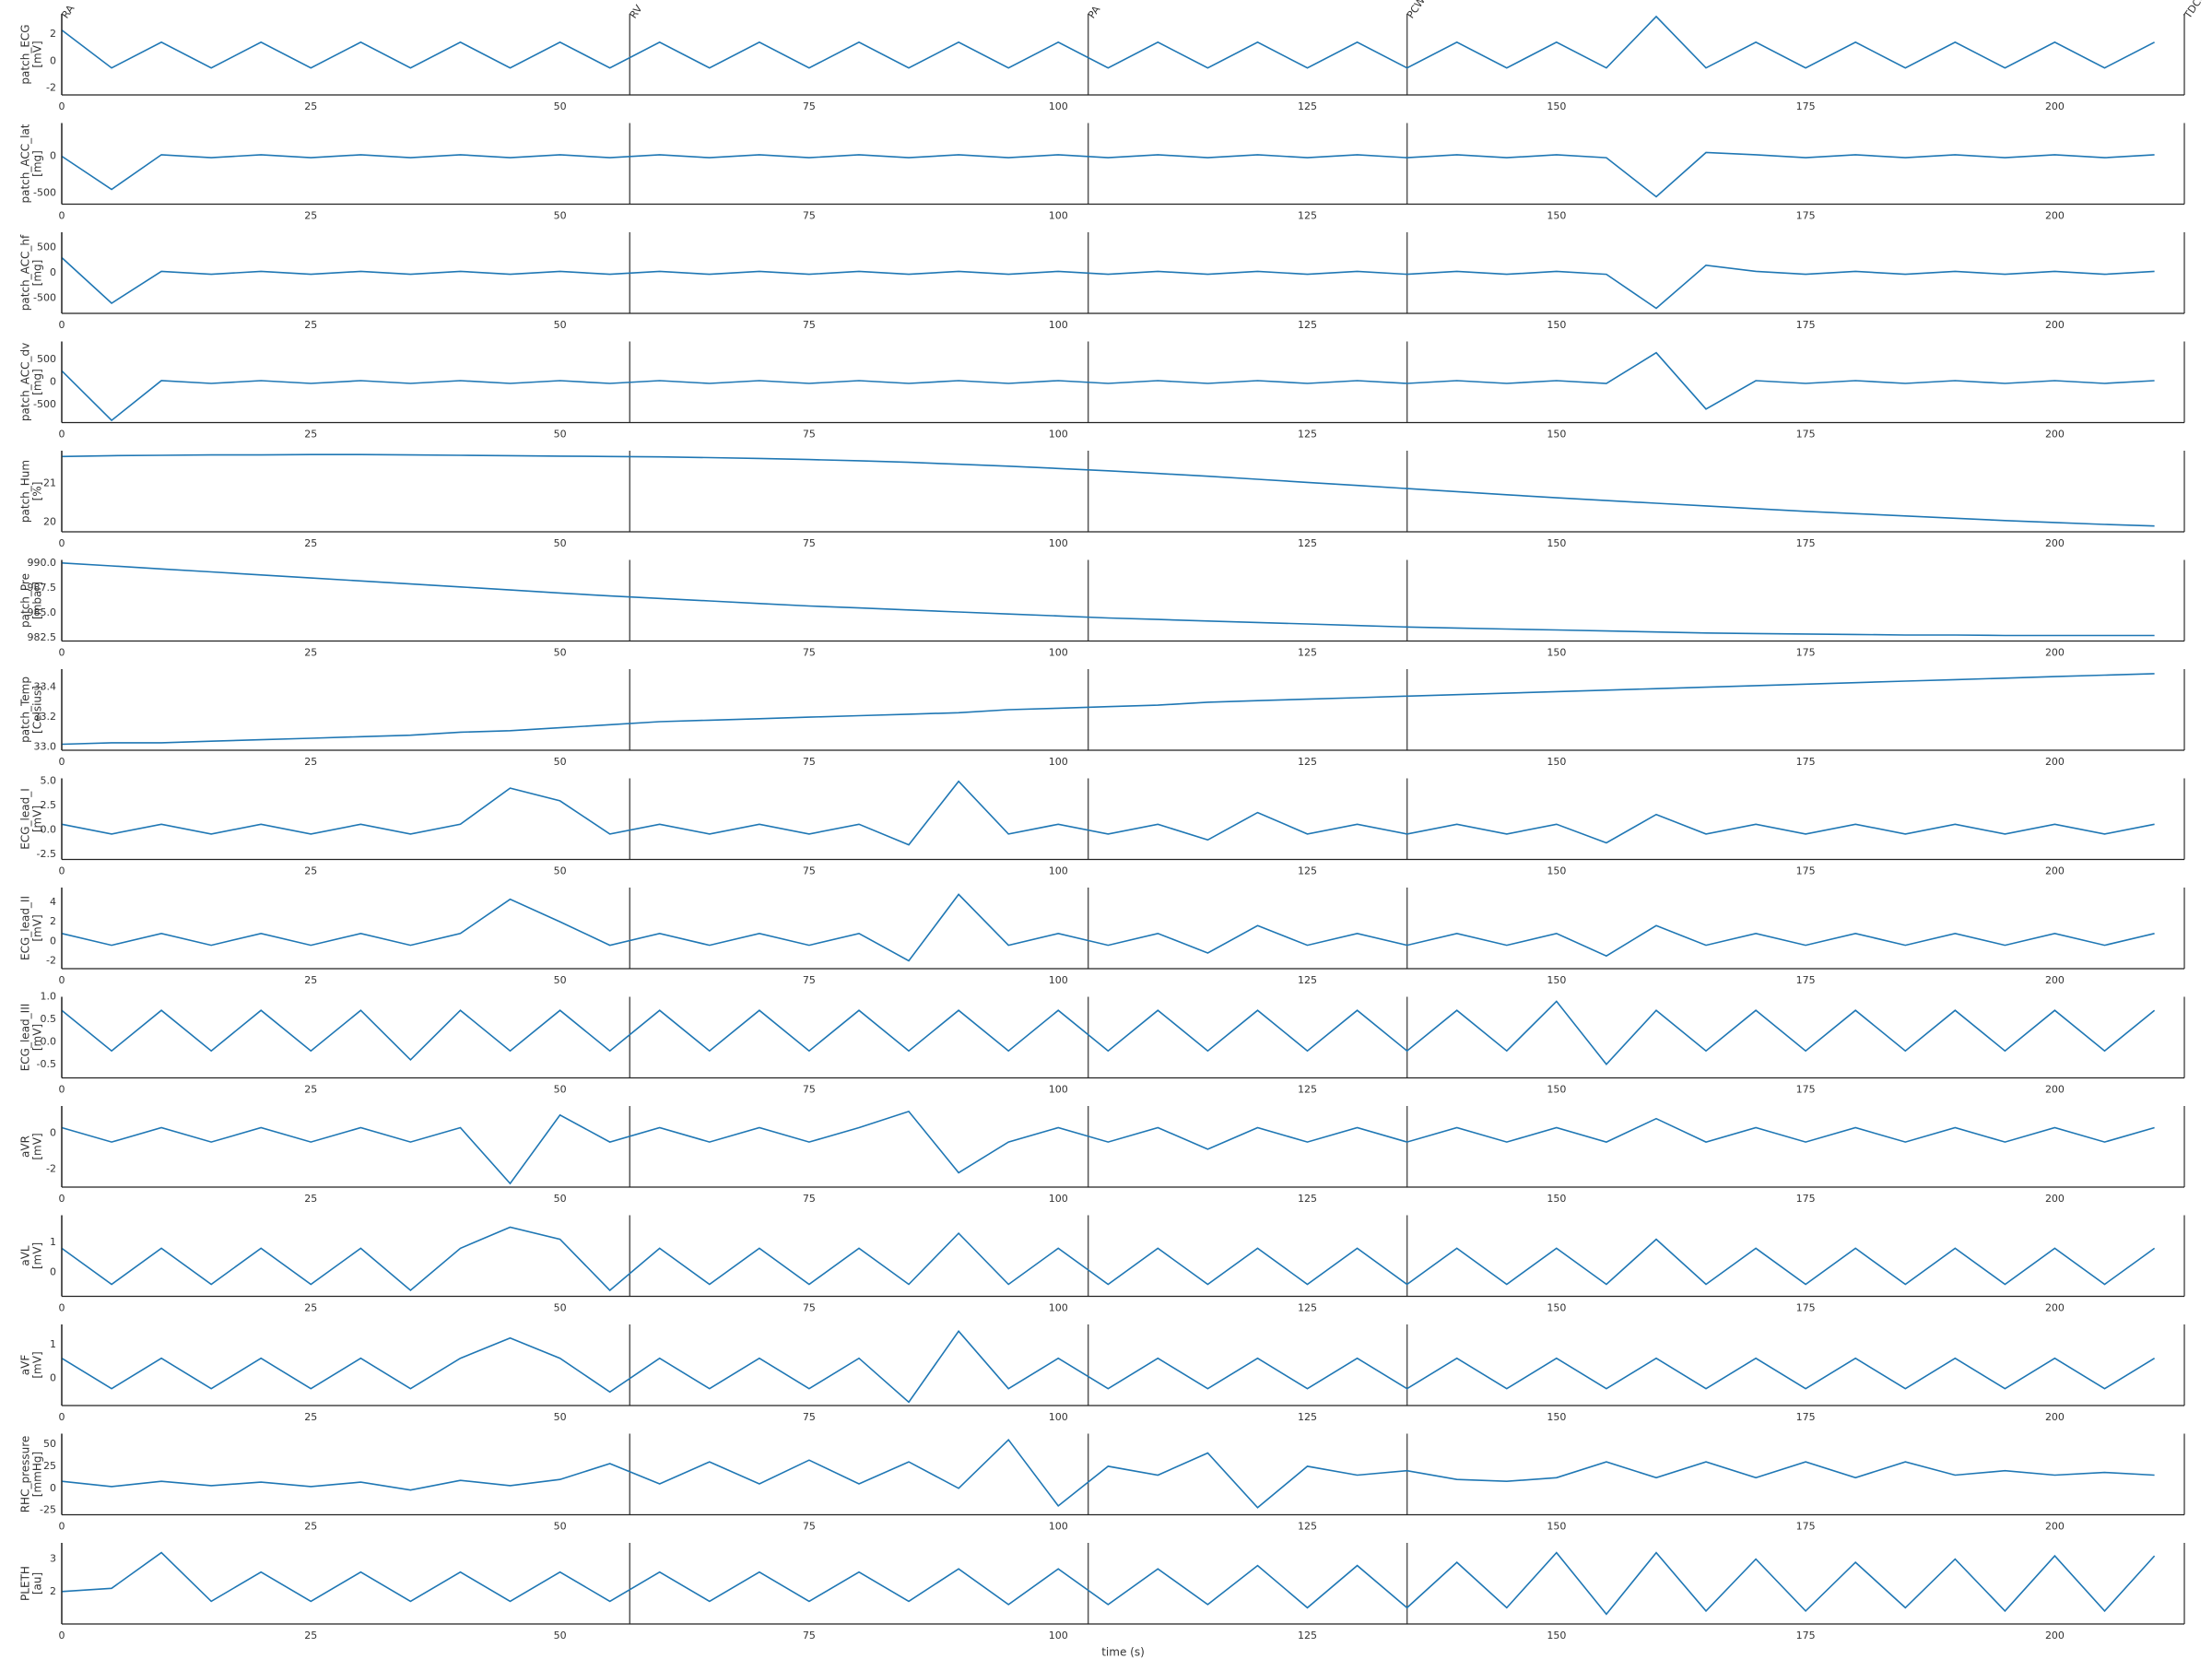  I want to click on y-tick-label: 50, so click(49, 1444).